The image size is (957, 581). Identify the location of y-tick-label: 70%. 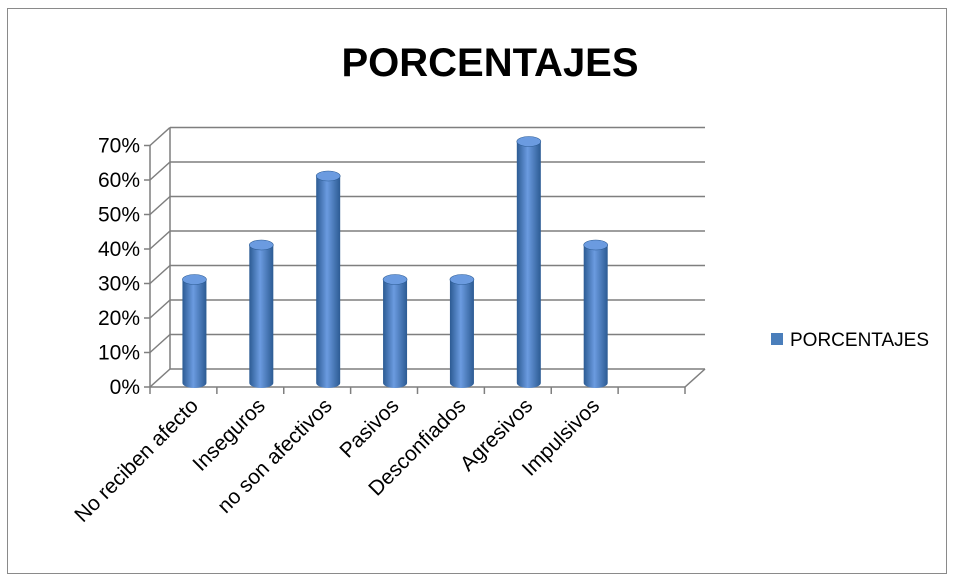
(119, 146).